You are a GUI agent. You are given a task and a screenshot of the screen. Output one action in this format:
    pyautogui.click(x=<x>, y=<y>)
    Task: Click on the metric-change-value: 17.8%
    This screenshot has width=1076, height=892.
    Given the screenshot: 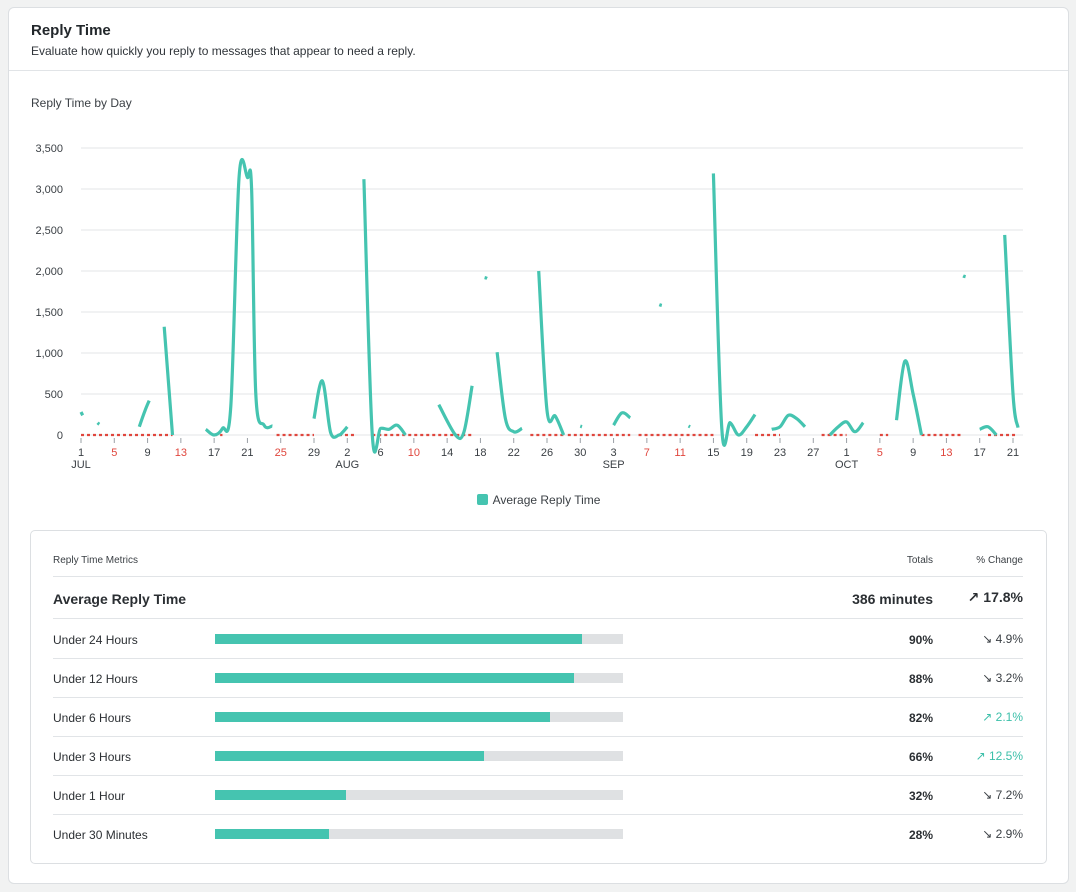 What is the action you would take?
    pyautogui.click(x=1003, y=597)
    